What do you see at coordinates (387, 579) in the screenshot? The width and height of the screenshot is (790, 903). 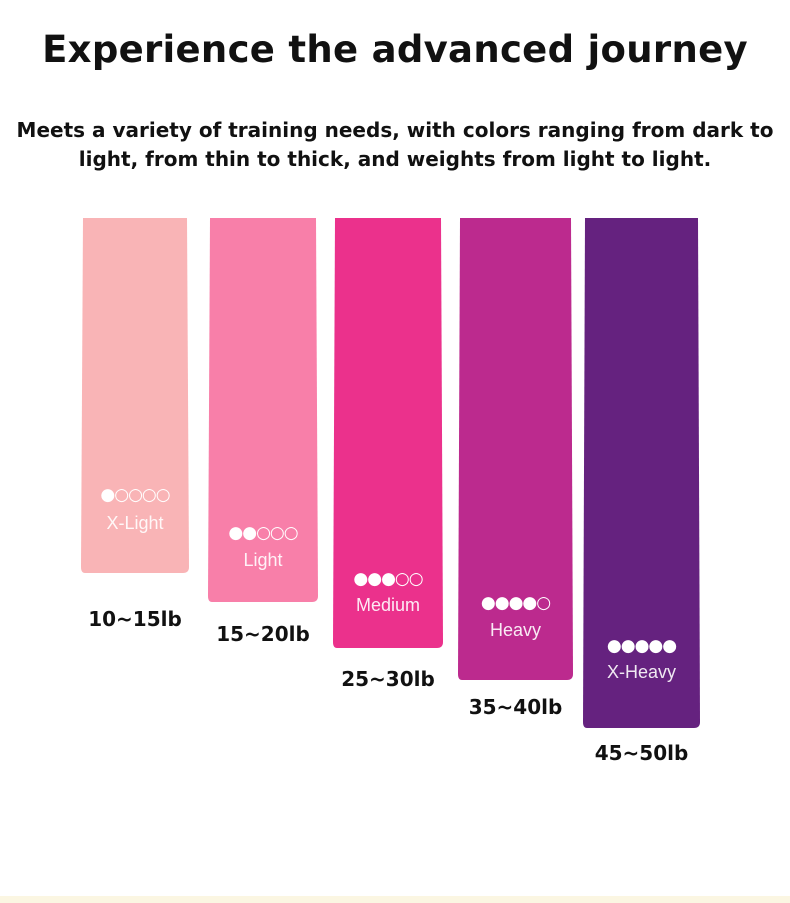 I see `rating-dots: ●●●○○` at bounding box center [387, 579].